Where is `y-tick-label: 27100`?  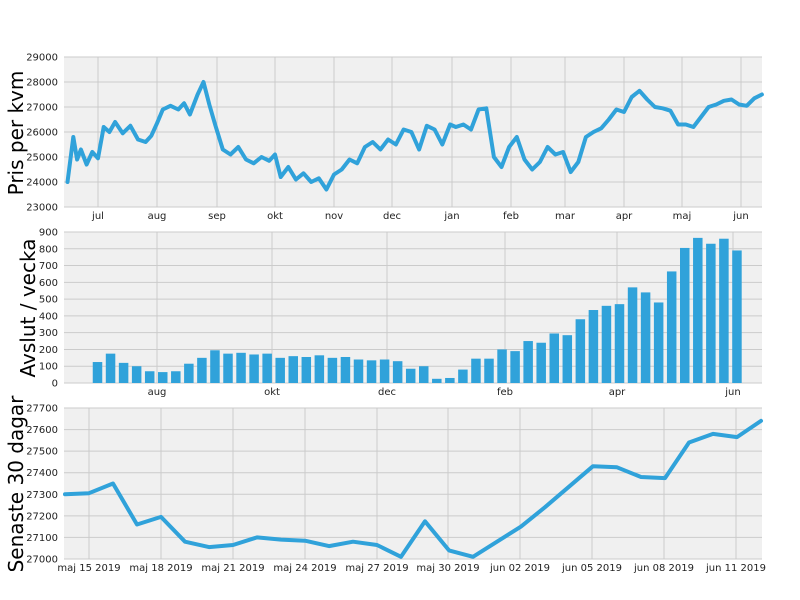 y-tick-label: 27100 is located at coordinates (42, 538).